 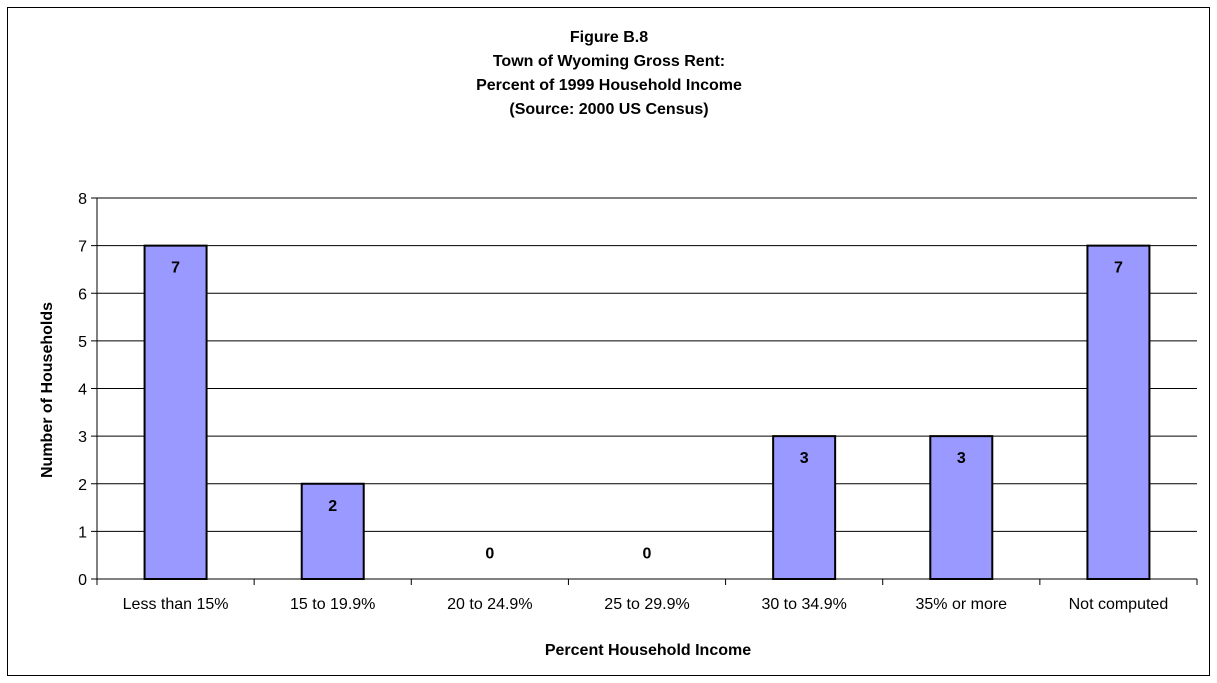 I want to click on x-tick-label: 35% or more, so click(x=961, y=604).